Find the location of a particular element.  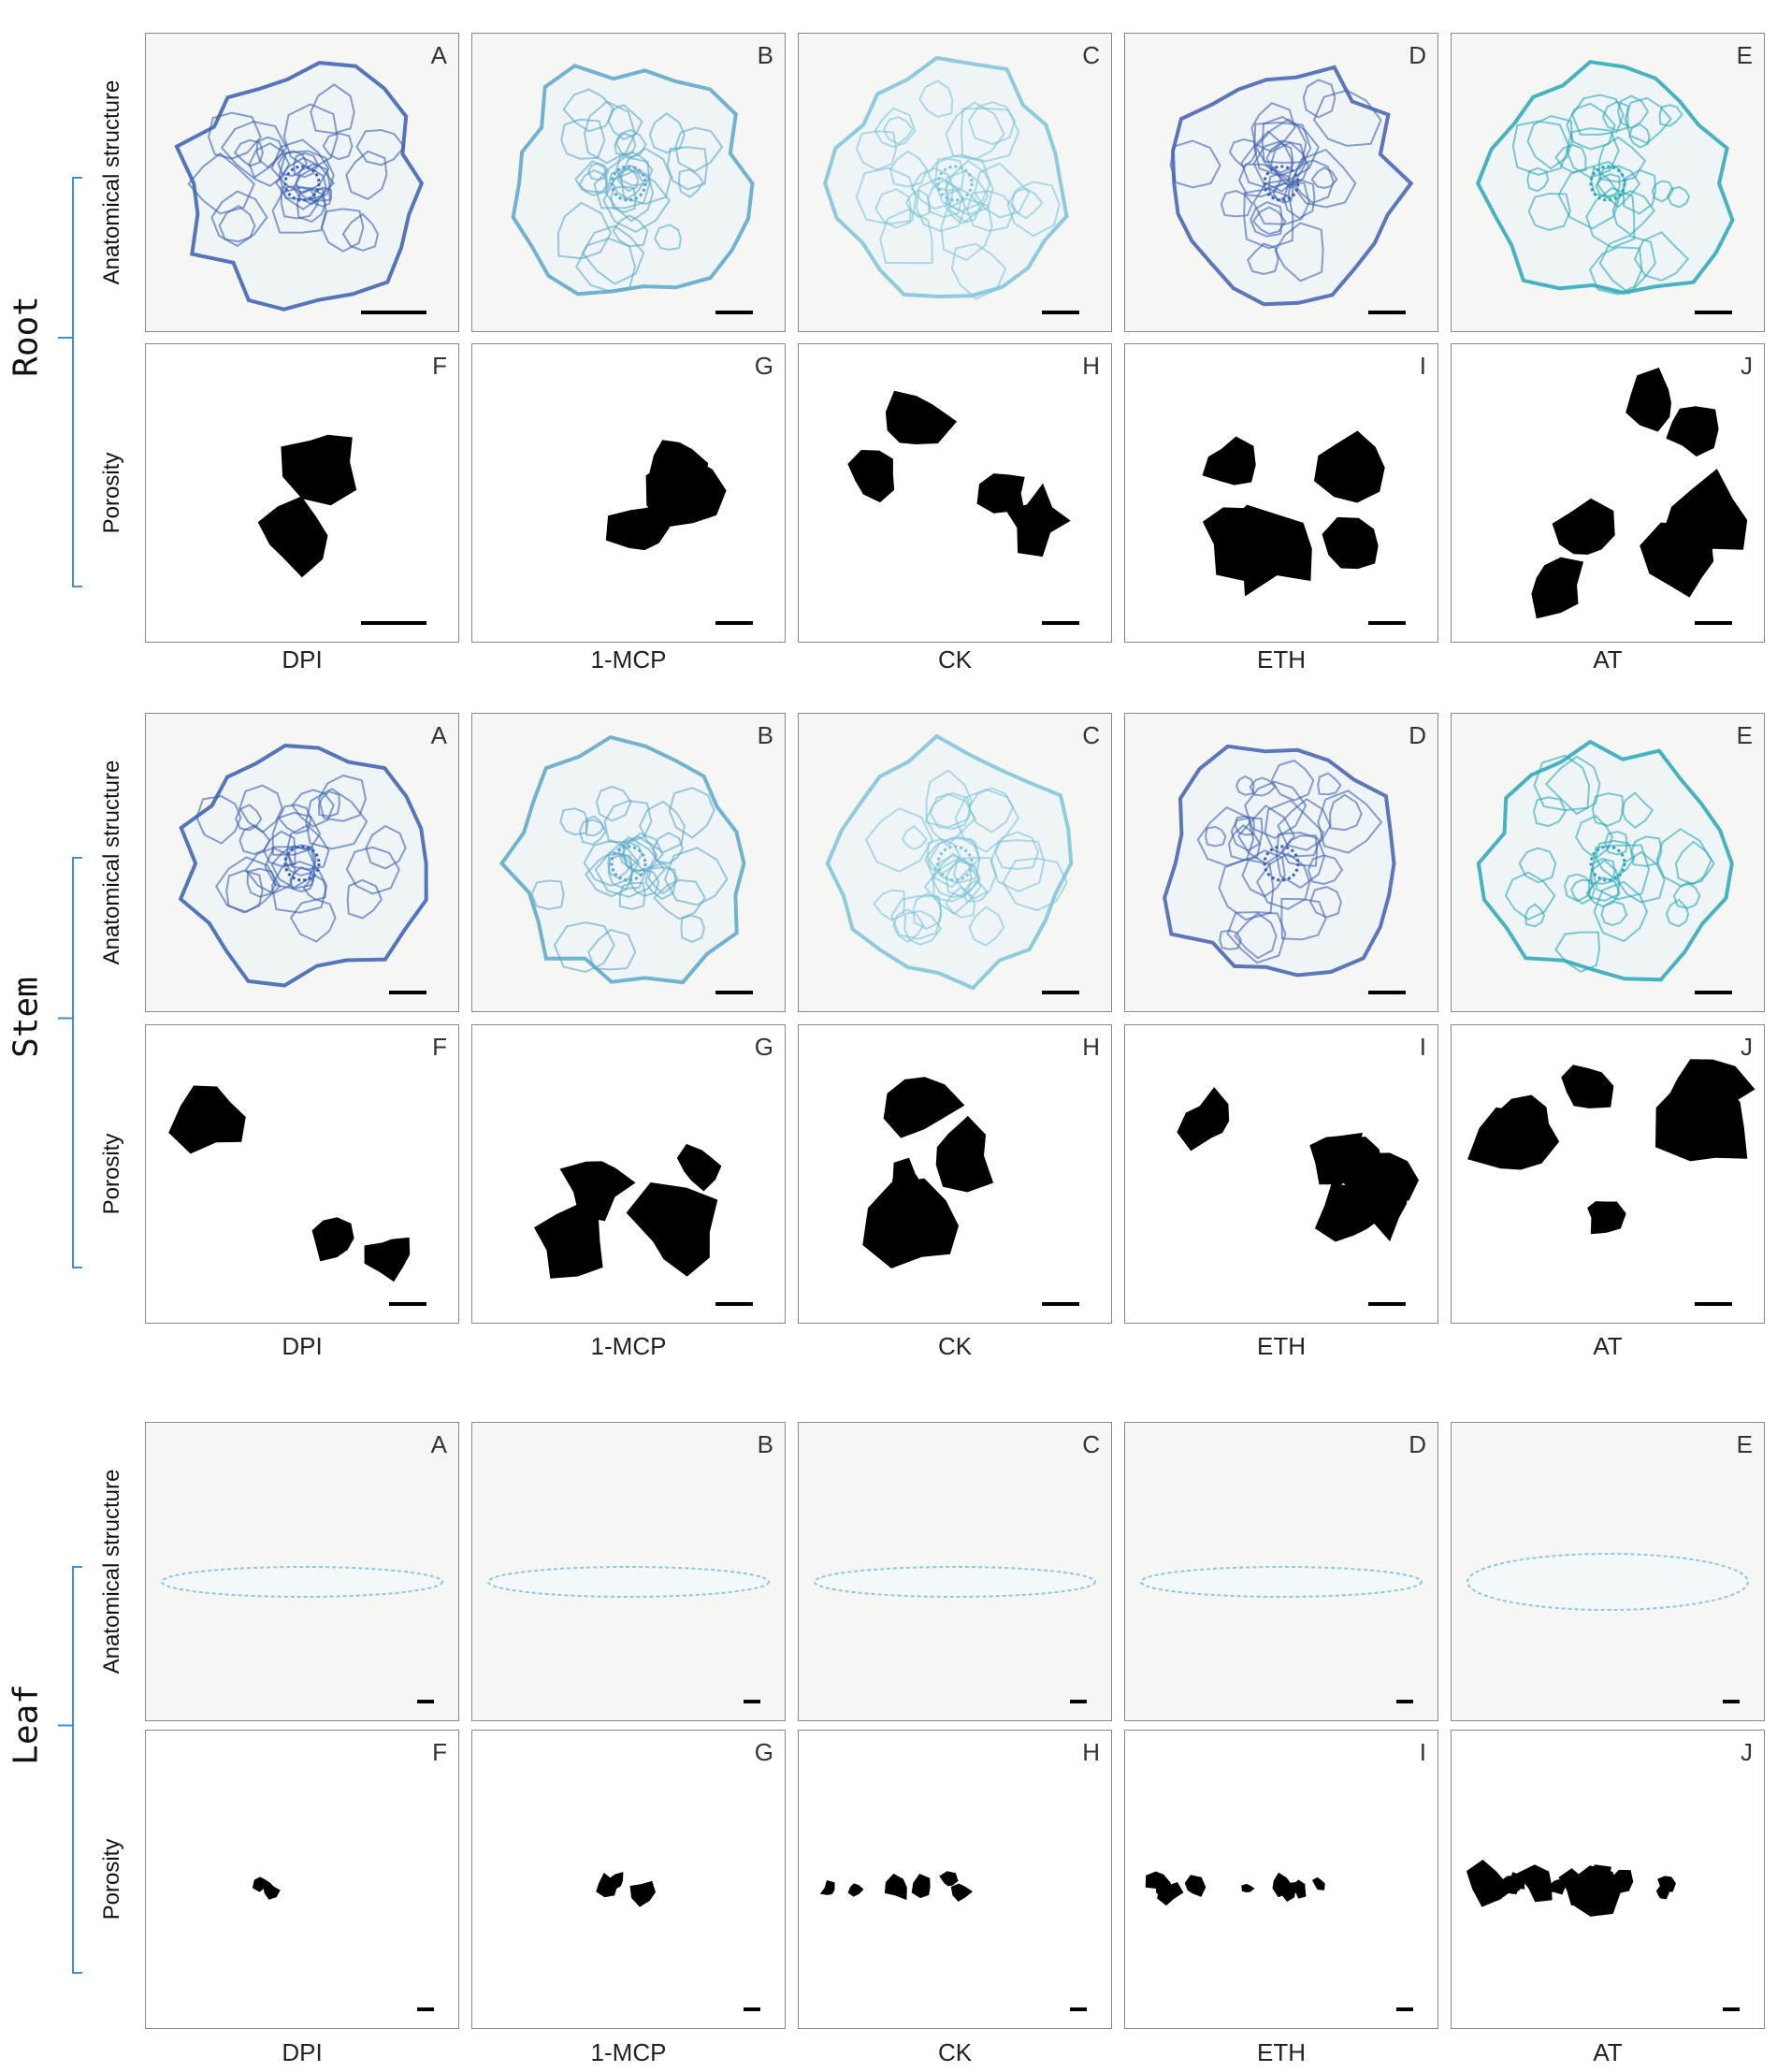

section-label: Stem is located at coordinates (26, 1017).